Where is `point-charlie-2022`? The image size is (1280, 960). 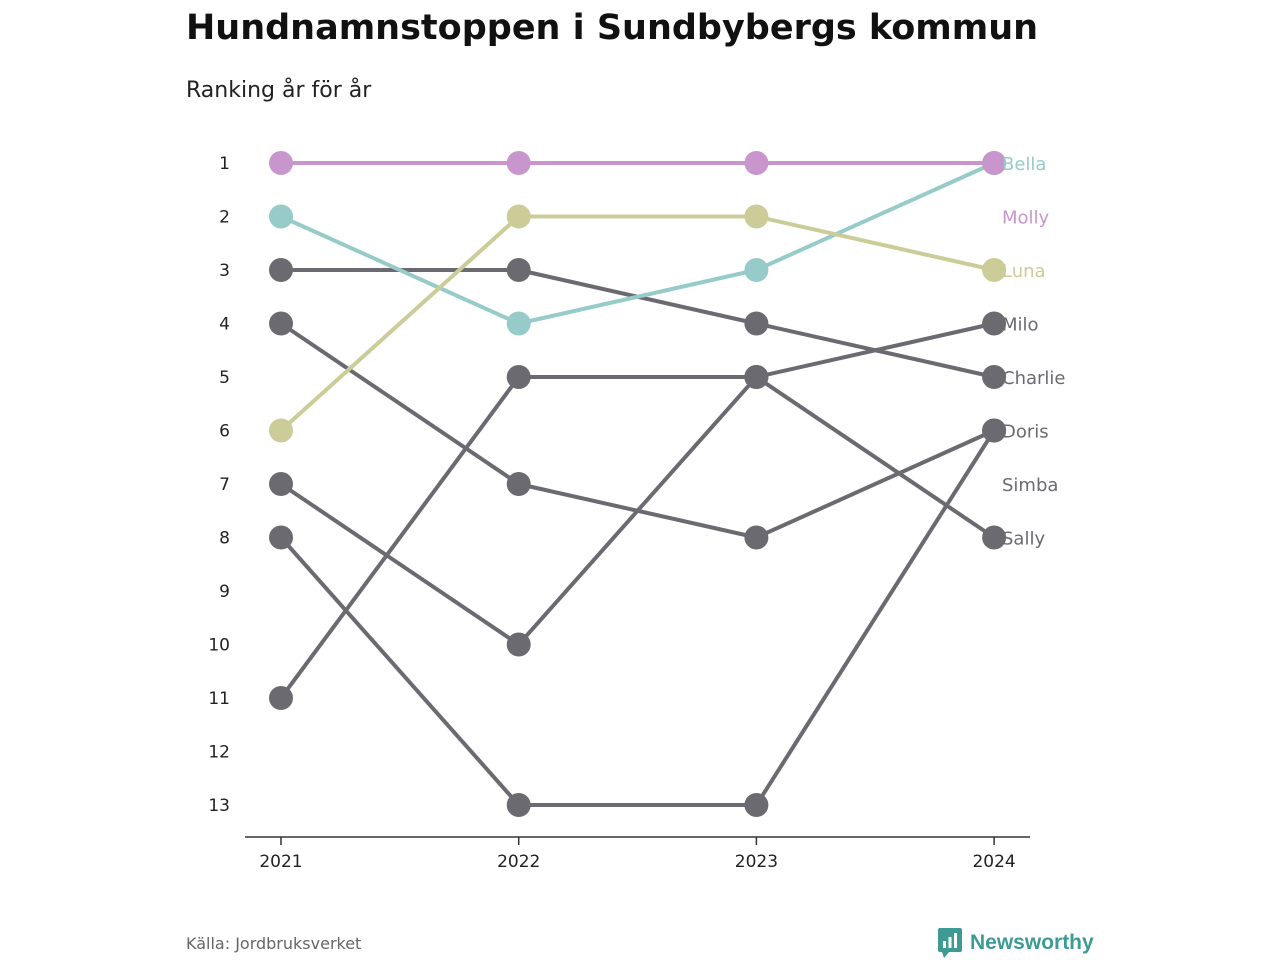
point-charlie-2022 is located at coordinates (518, 270).